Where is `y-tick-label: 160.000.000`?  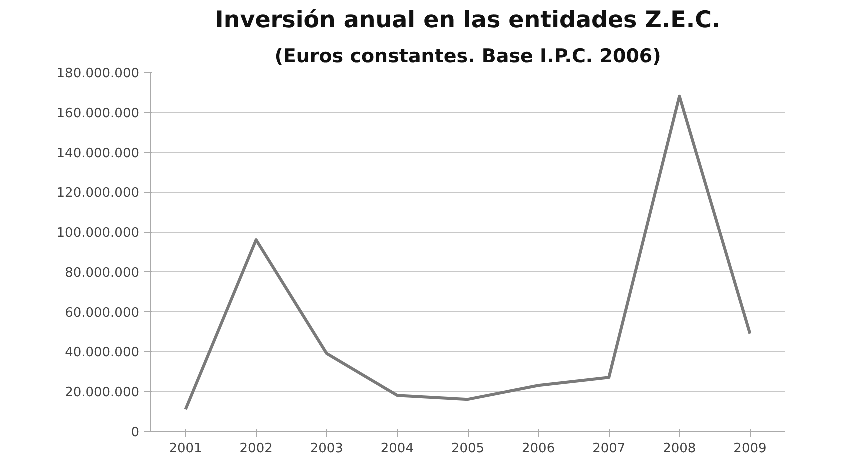
y-tick-label: 160.000.000 is located at coordinates (98, 114).